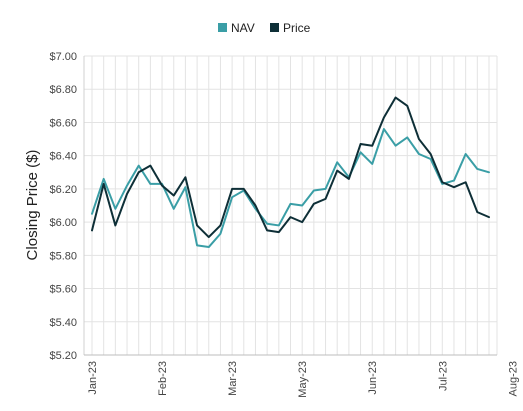 This screenshot has width=523, height=411. Describe the element at coordinates (373, 378) in the screenshot. I see `x-tick-label: Jun-23` at that location.